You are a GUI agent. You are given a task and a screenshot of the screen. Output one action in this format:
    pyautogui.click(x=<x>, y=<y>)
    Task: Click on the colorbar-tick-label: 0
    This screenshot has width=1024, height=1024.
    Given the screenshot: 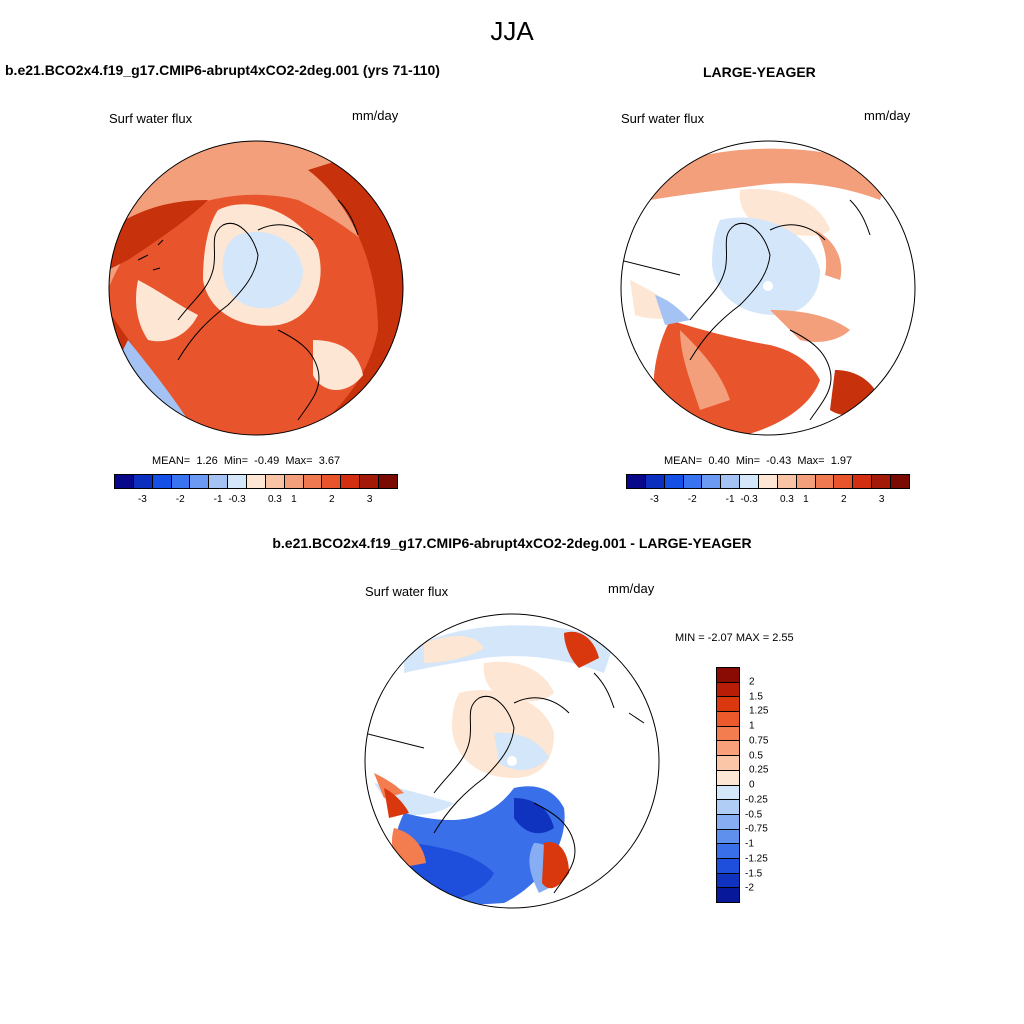 What is the action you would take?
    pyautogui.click(x=752, y=785)
    